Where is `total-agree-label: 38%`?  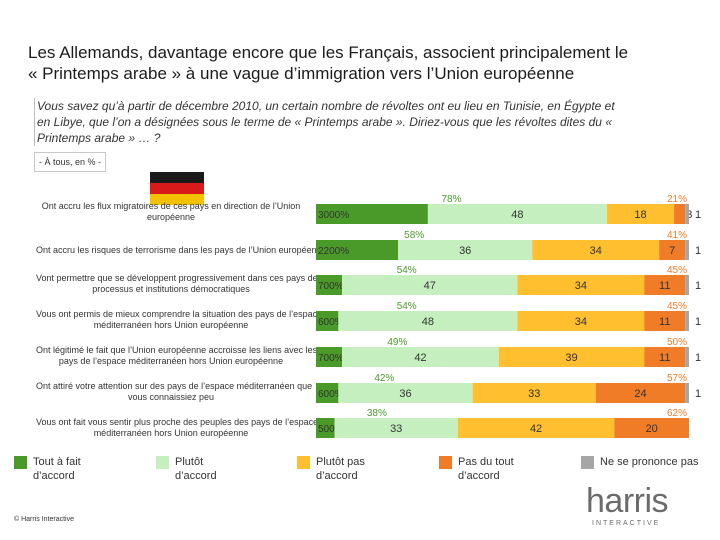
total-agree-label: 38% is located at coordinates (377, 413).